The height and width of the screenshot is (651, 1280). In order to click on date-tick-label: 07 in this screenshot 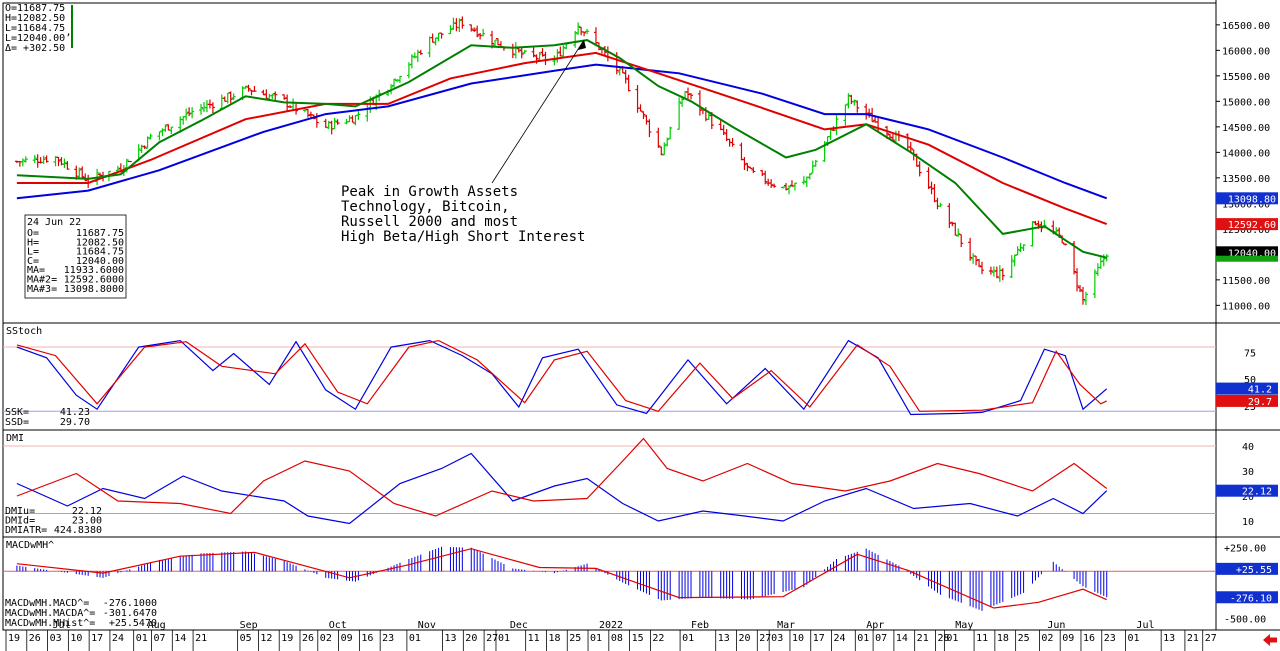, I will do `click(881, 638)`.